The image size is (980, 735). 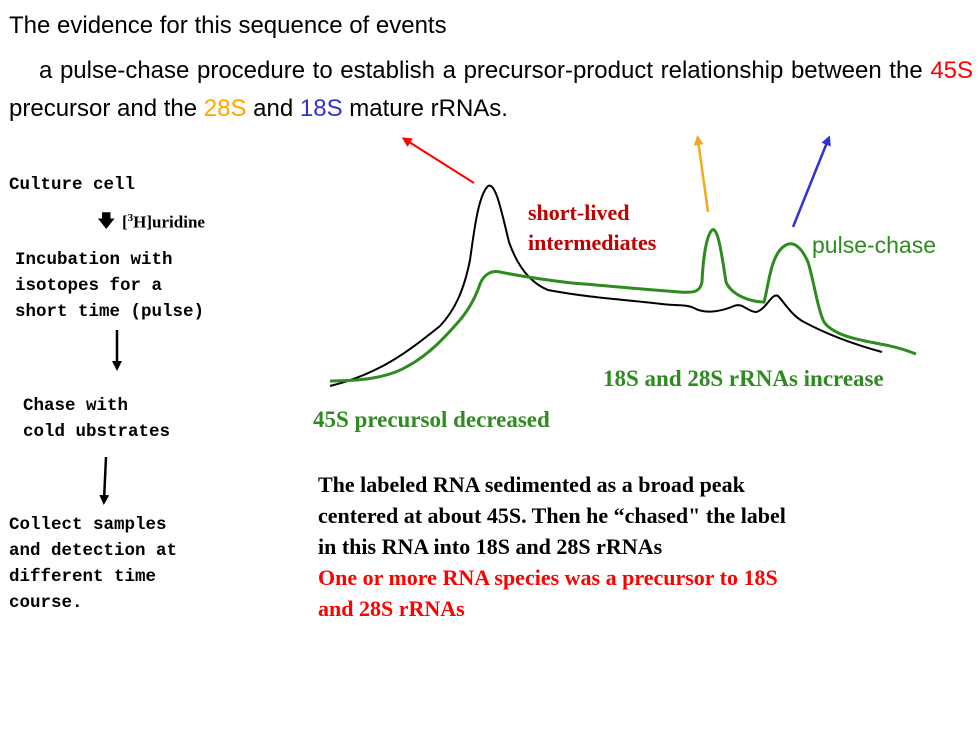 What do you see at coordinates (952, 70) in the screenshot?
I see `label-45s: 45S` at bounding box center [952, 70].